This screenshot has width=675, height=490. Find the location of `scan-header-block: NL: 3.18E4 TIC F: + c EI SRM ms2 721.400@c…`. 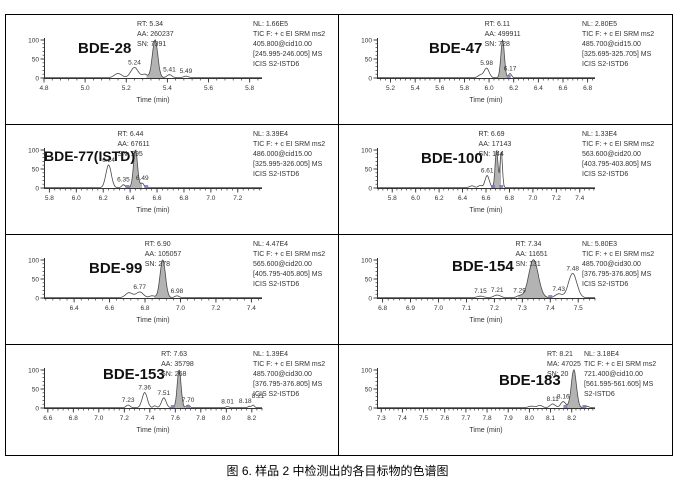

scan-header-block: NL: 3.18E4 TIC F: + c EI SRM ms2 721.400@c… is located at coordinates (628, 375).